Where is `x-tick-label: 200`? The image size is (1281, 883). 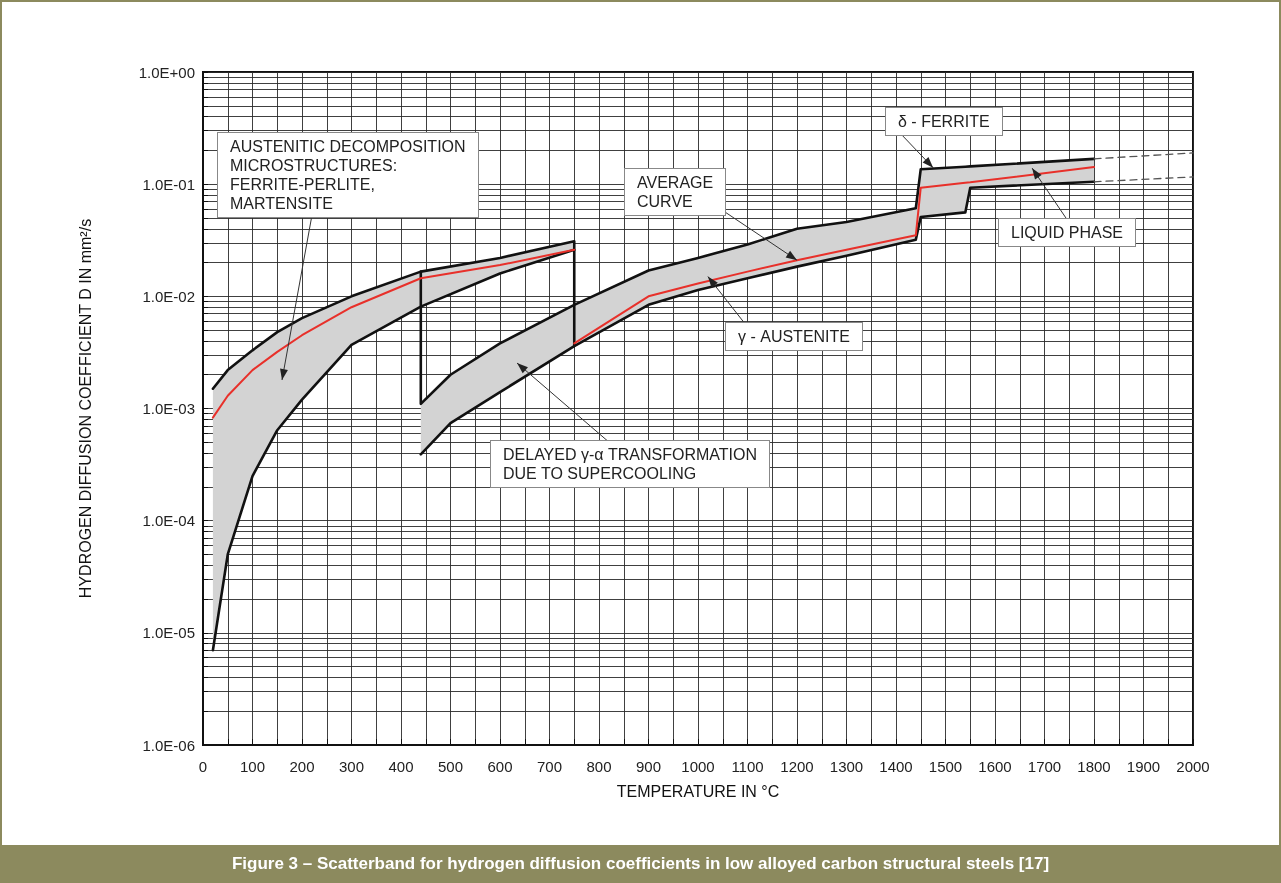 x-tick-label: 200 is located at coordinates (302, 766).